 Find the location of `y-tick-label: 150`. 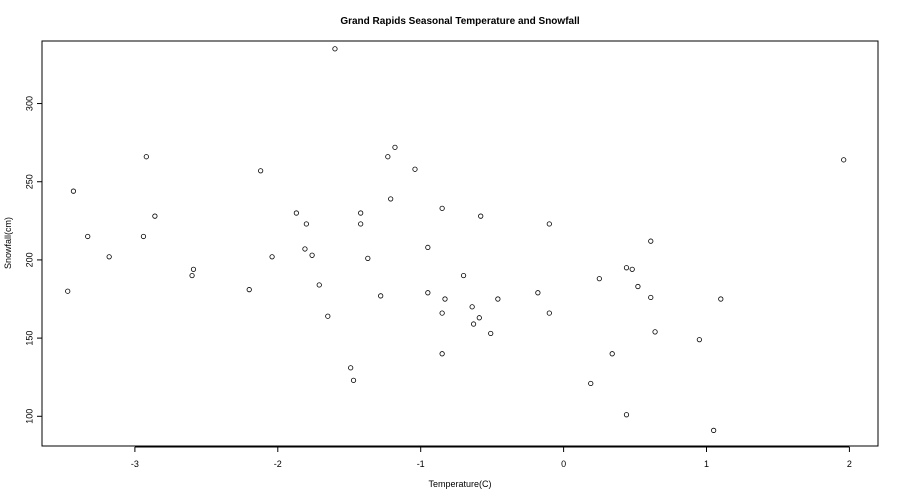

y-tick-label: 150 is located at coordinates (29, 338).